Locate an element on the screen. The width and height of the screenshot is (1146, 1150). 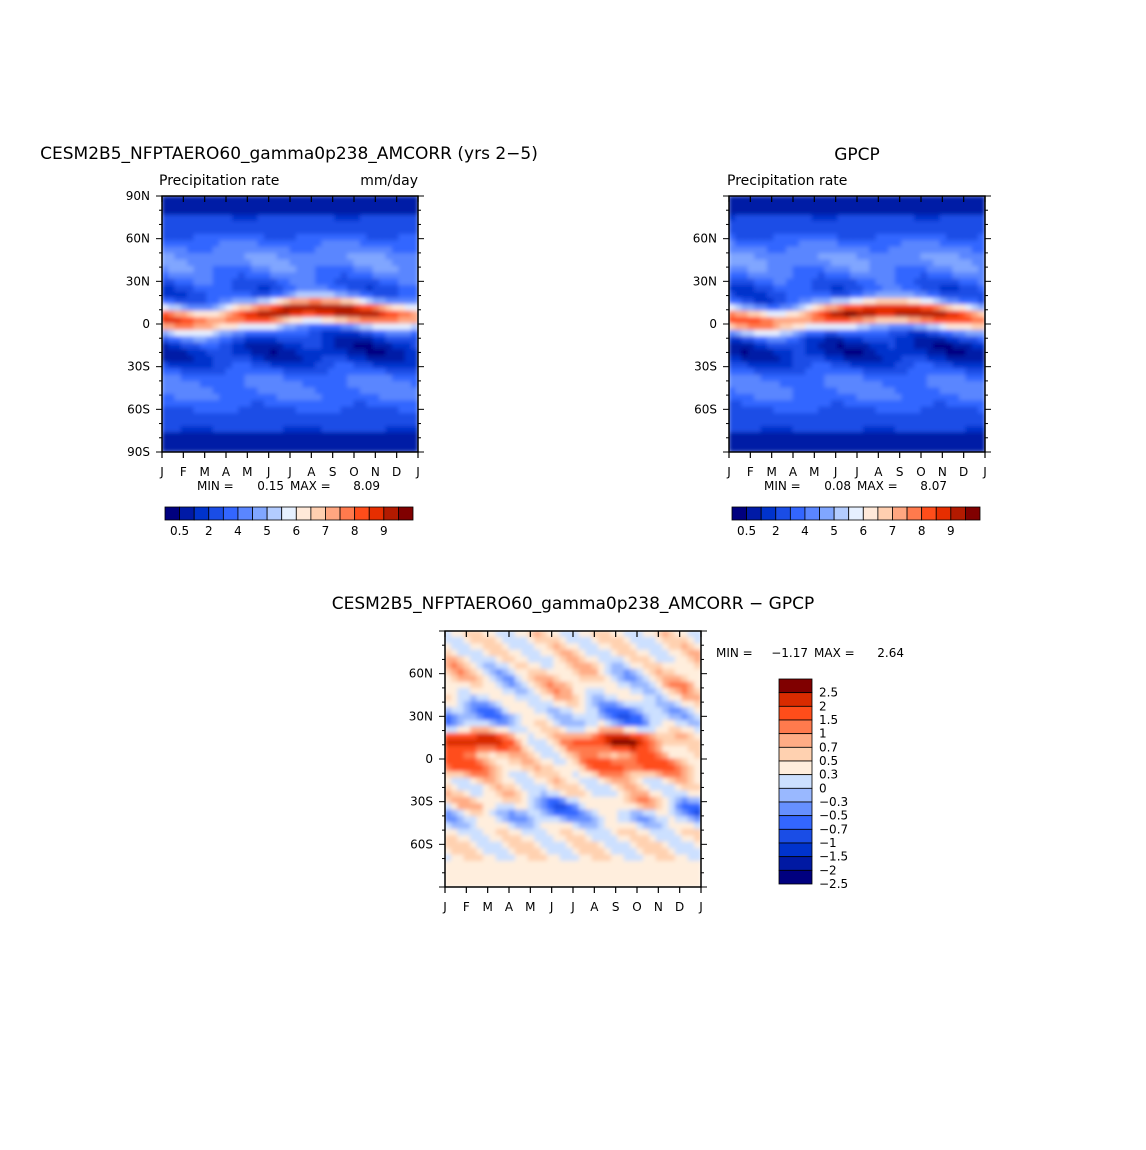
panel-model-ytick-label: 30S is located at coordinates (138, 367).